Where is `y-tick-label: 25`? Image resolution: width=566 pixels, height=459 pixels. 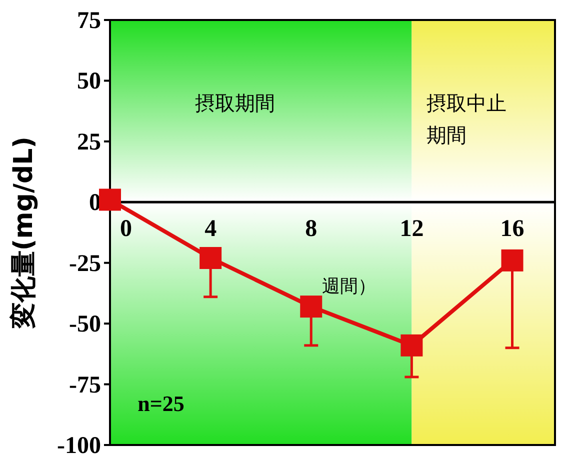
y-tick-label: 25 is located at coordinates (89, 142).